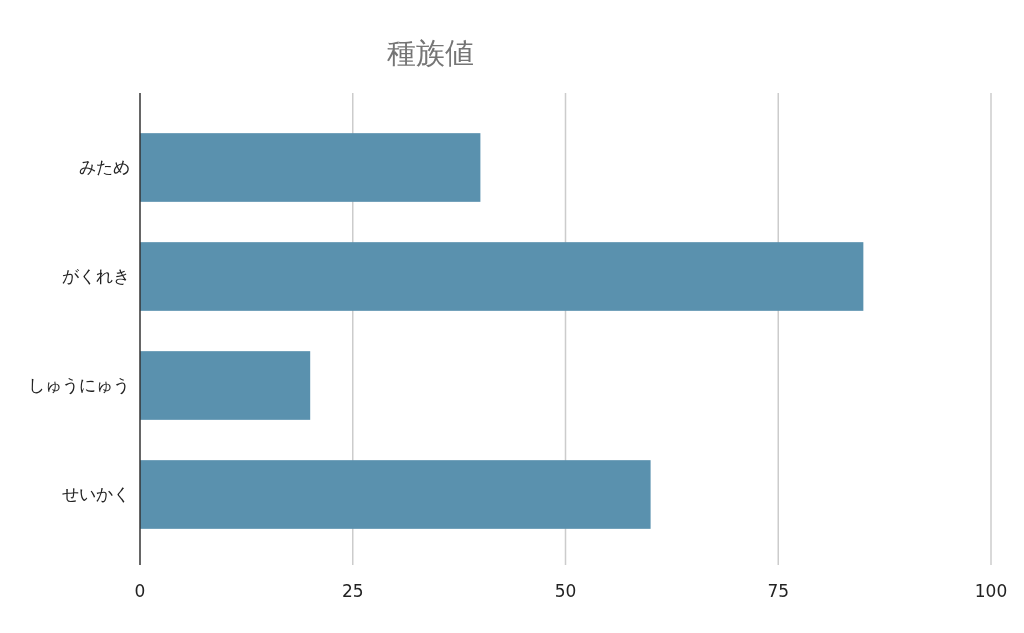  What do you see at coordinates (352, 591) in the screenshot?
I see `x-tick-label: 25` at bounding box center [352, 591].